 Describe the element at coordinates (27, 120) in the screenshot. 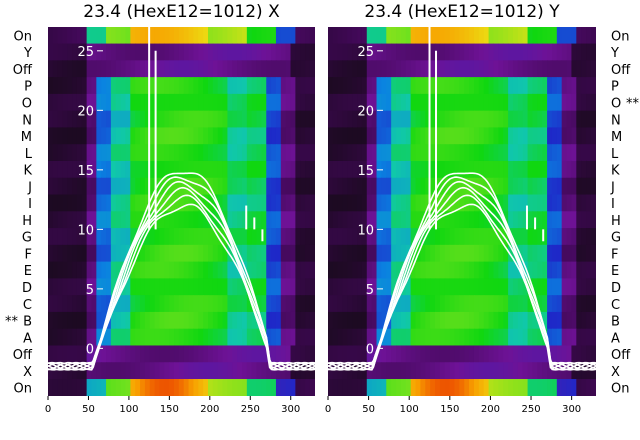

I see `row-label-n: N` at that location.